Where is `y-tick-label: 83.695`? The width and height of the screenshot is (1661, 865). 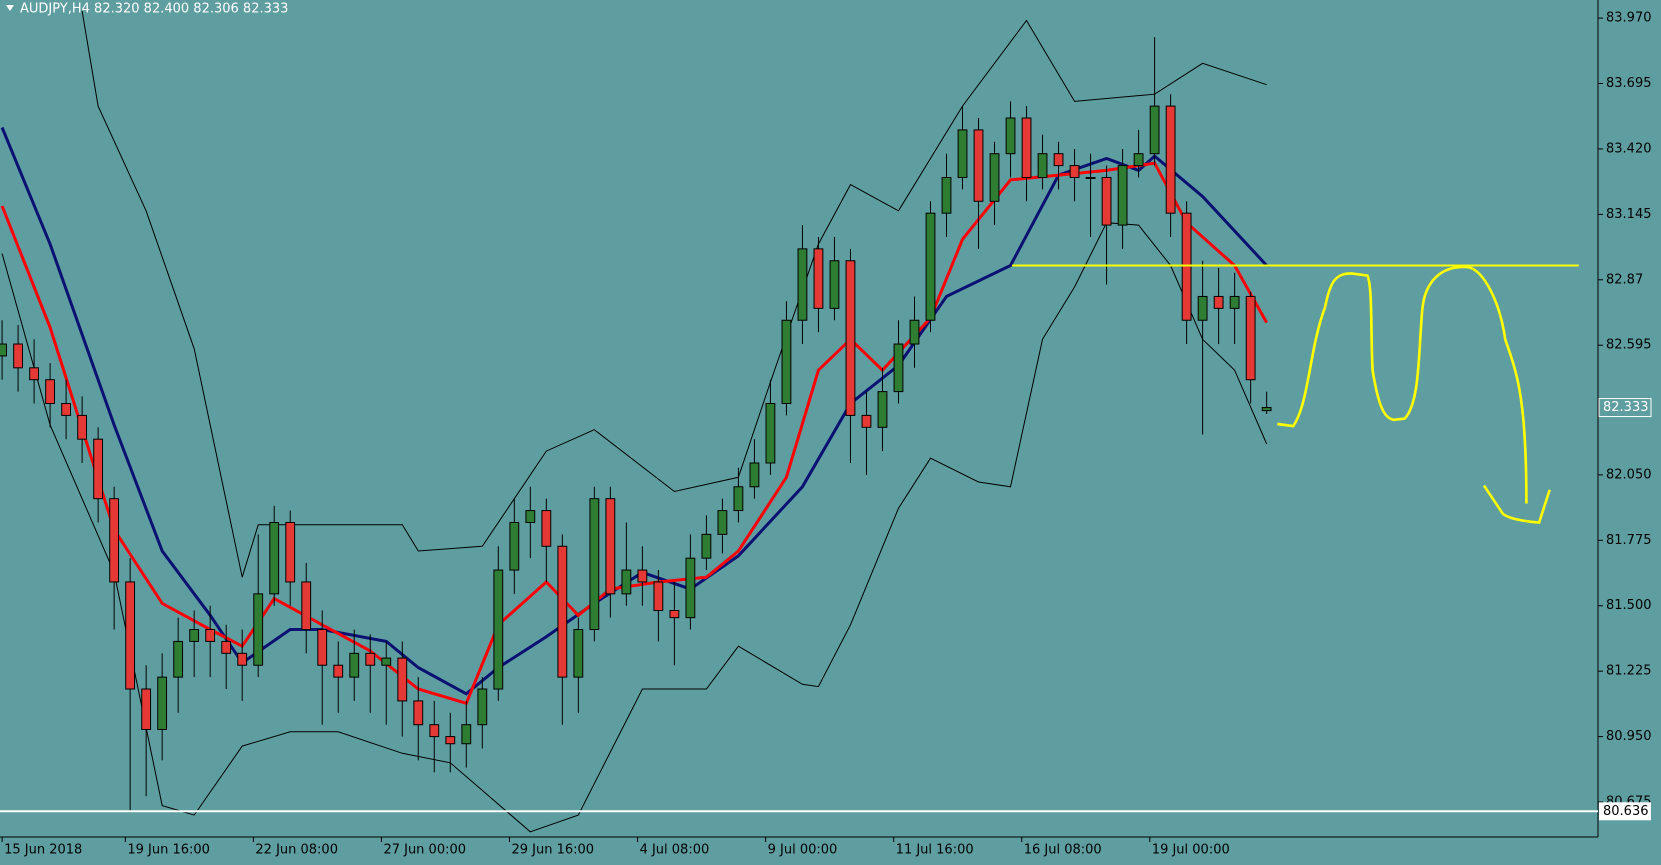
y-tick-label: 83.695 is located at coordinates (1629, 83).